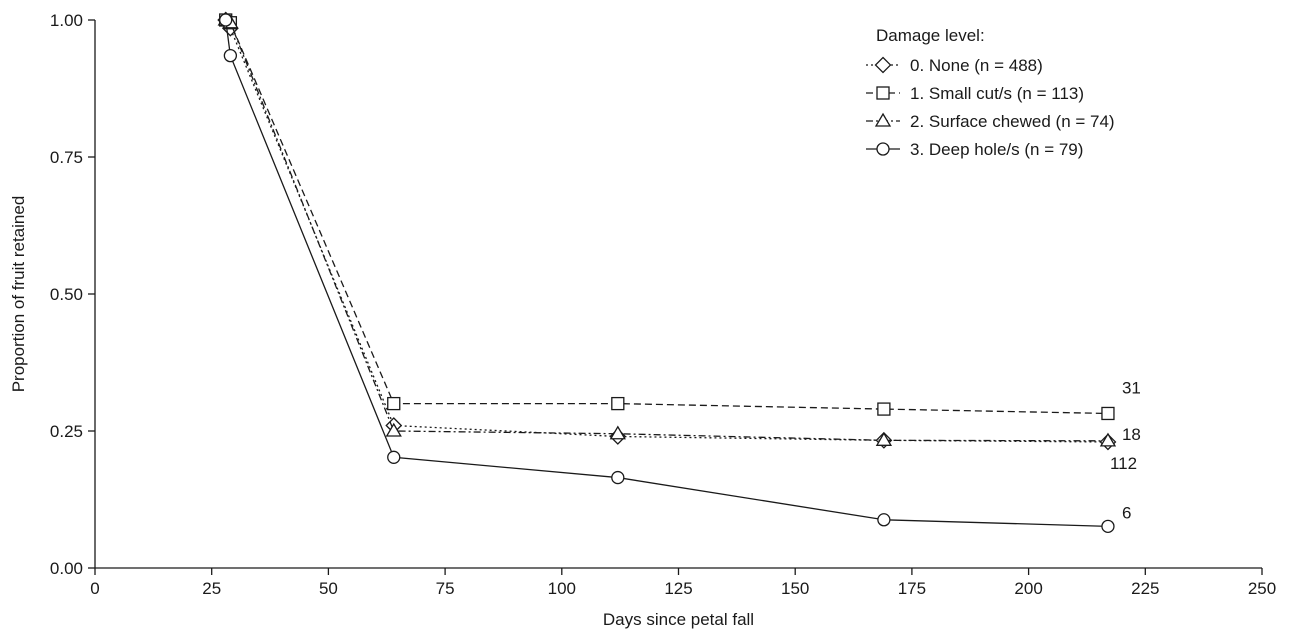 Image resolution: width=1290 pixels, height=632 pixels. What do you see at coordinates (445, 588) in the screenshot?
I see `x-tick-label: 75` at bounding box center [445, 588].